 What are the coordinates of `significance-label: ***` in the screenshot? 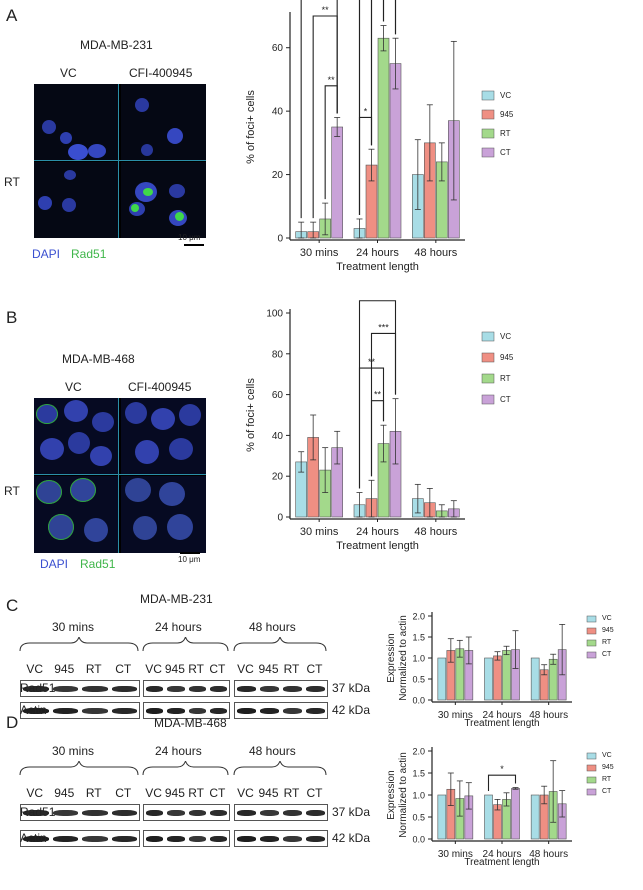 It's located at (377, 297).